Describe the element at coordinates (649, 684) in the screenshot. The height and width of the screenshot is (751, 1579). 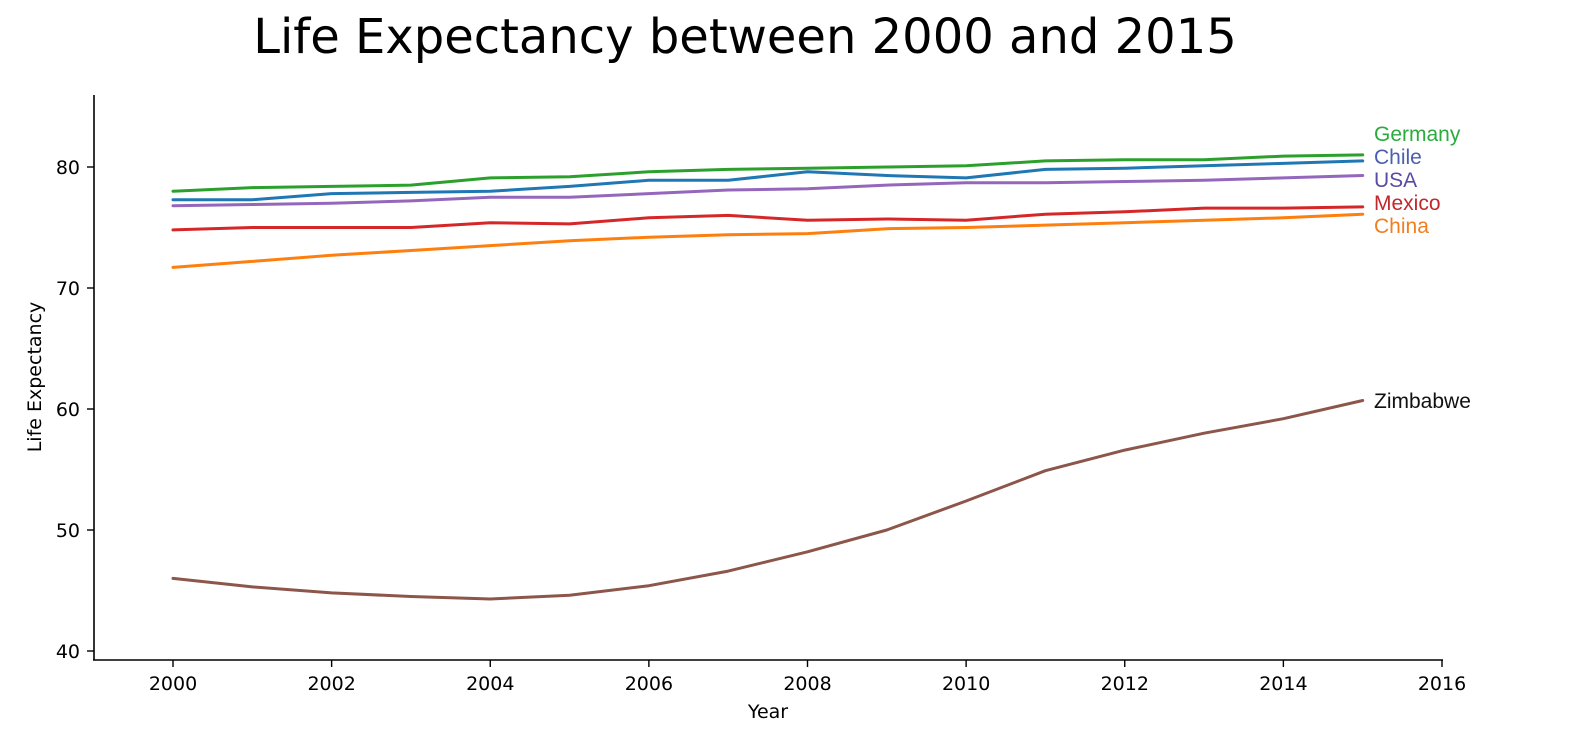
I see `x-tick-label: 2006` at that location.